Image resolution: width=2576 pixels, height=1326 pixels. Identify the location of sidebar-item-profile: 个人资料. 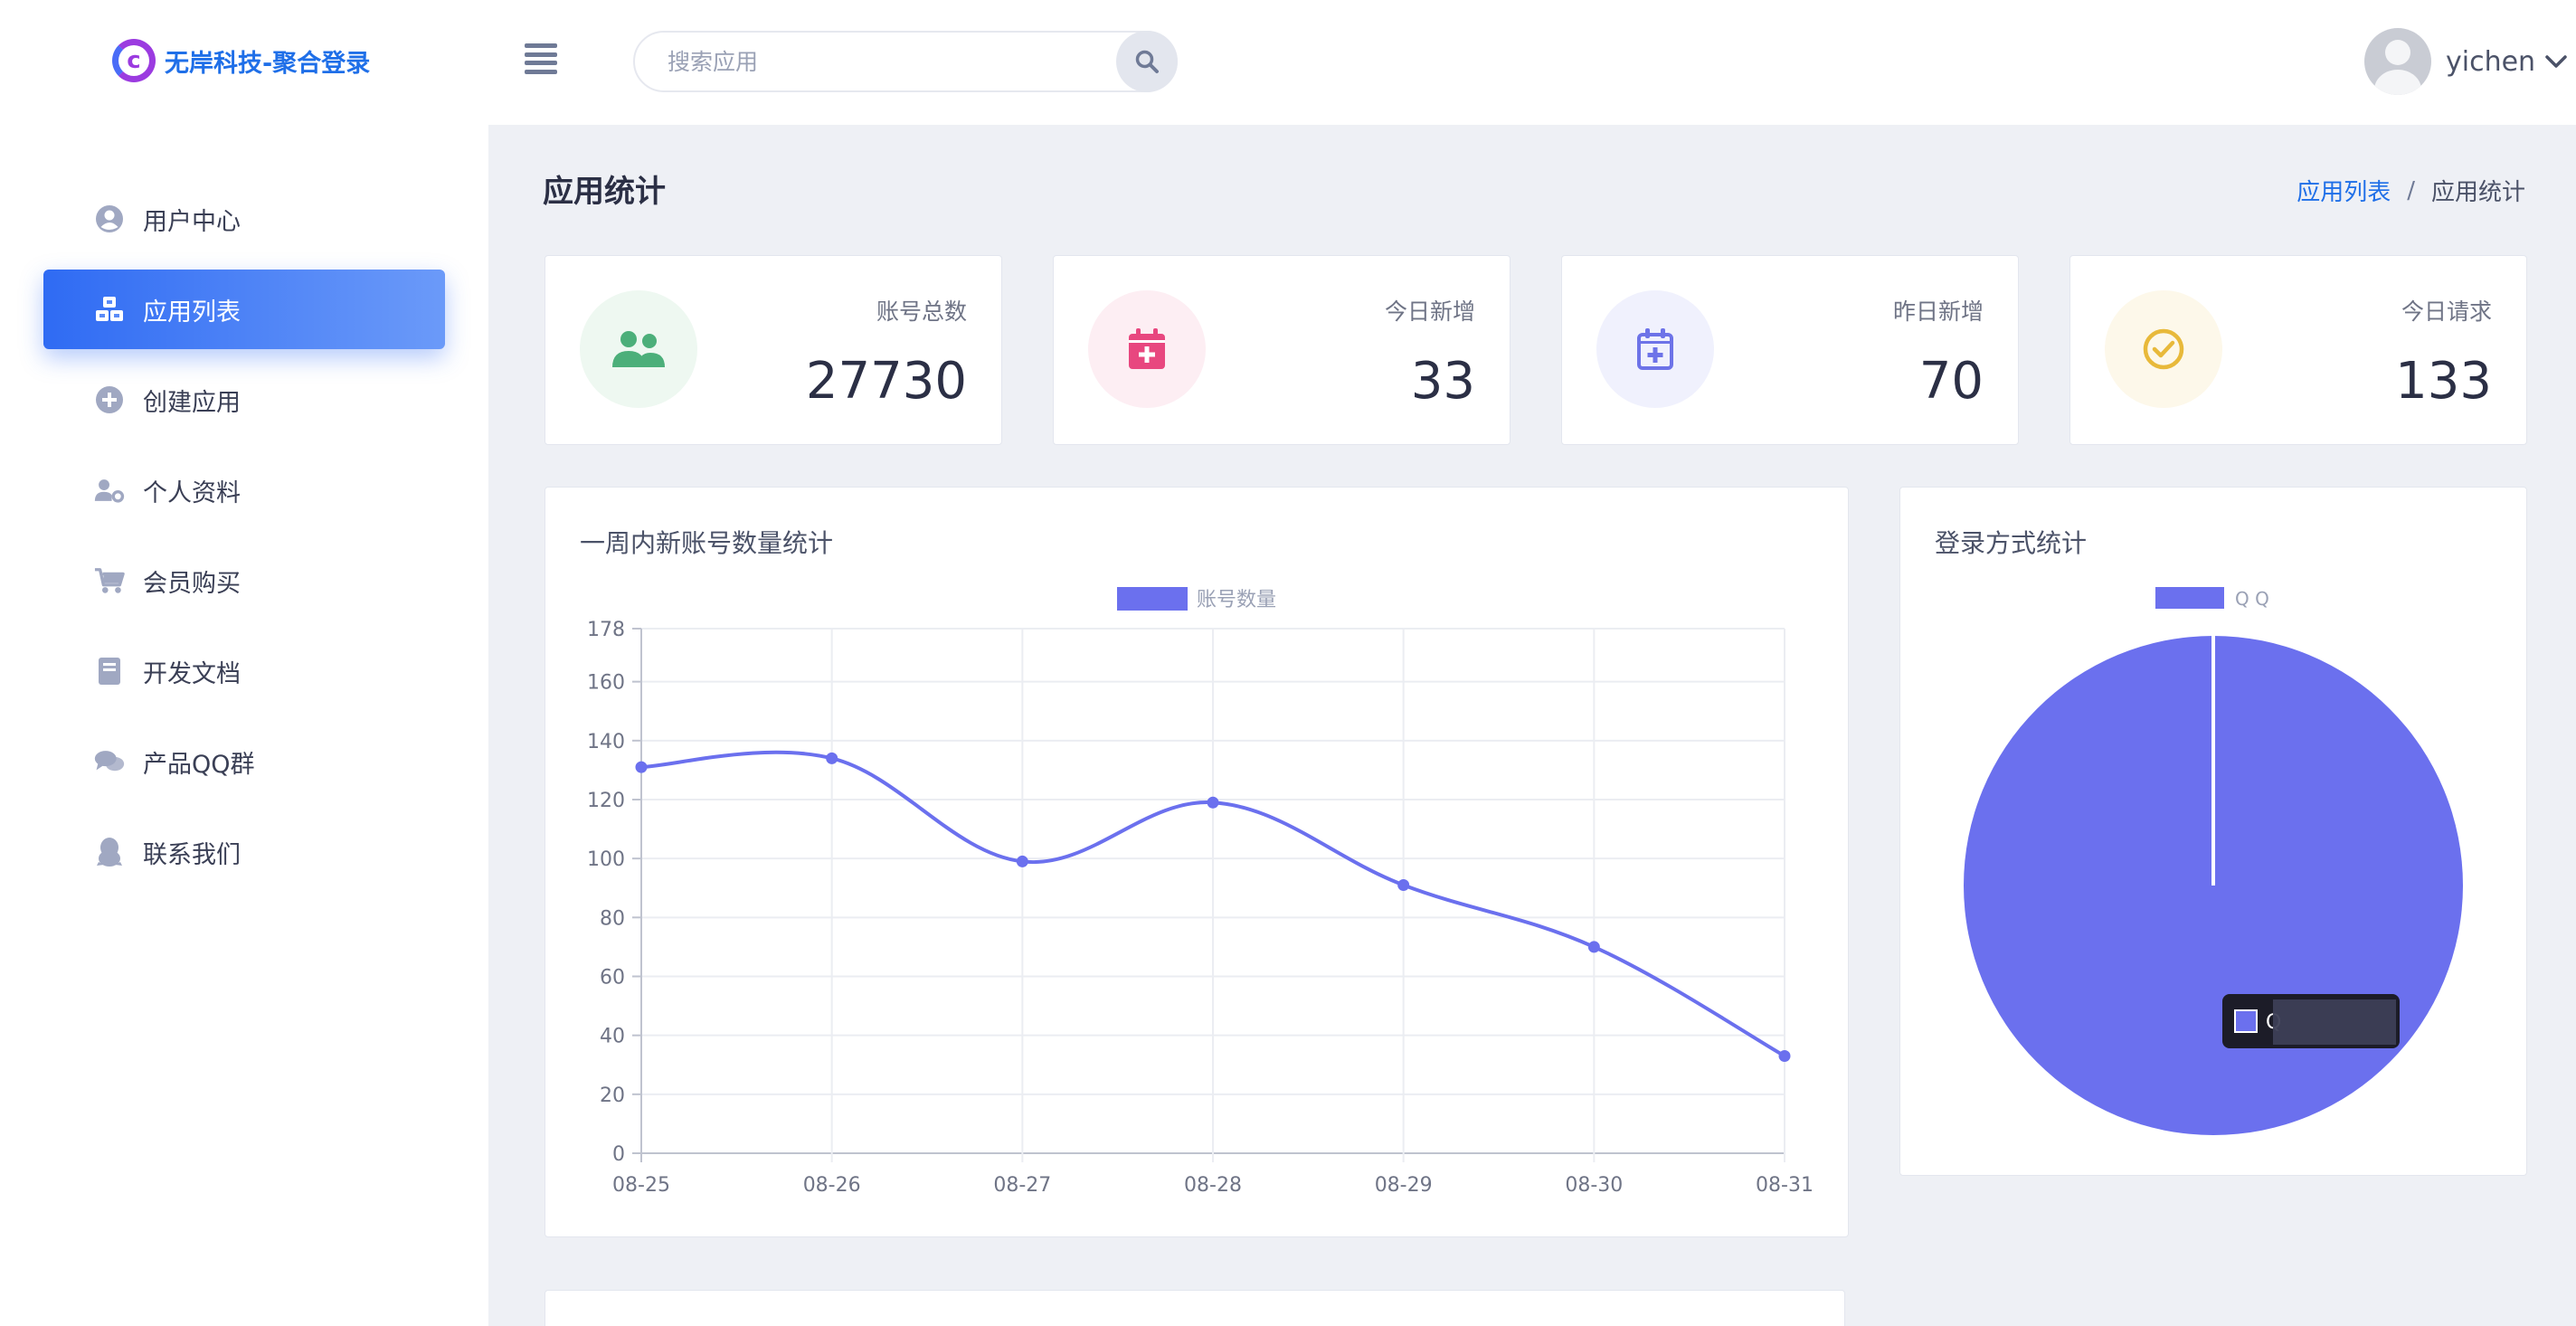
(244, 490).